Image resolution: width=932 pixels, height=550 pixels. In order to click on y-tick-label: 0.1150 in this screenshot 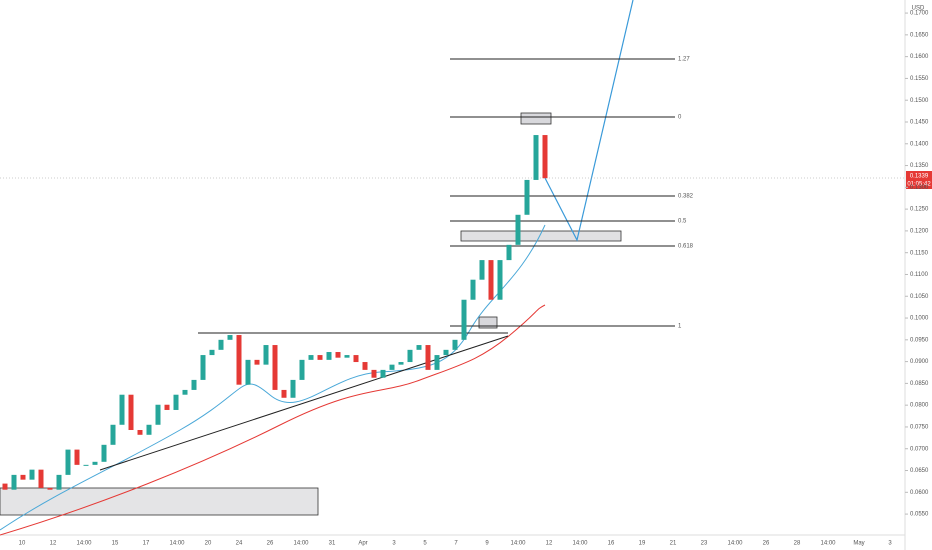, I will do `click(919, 253)`.